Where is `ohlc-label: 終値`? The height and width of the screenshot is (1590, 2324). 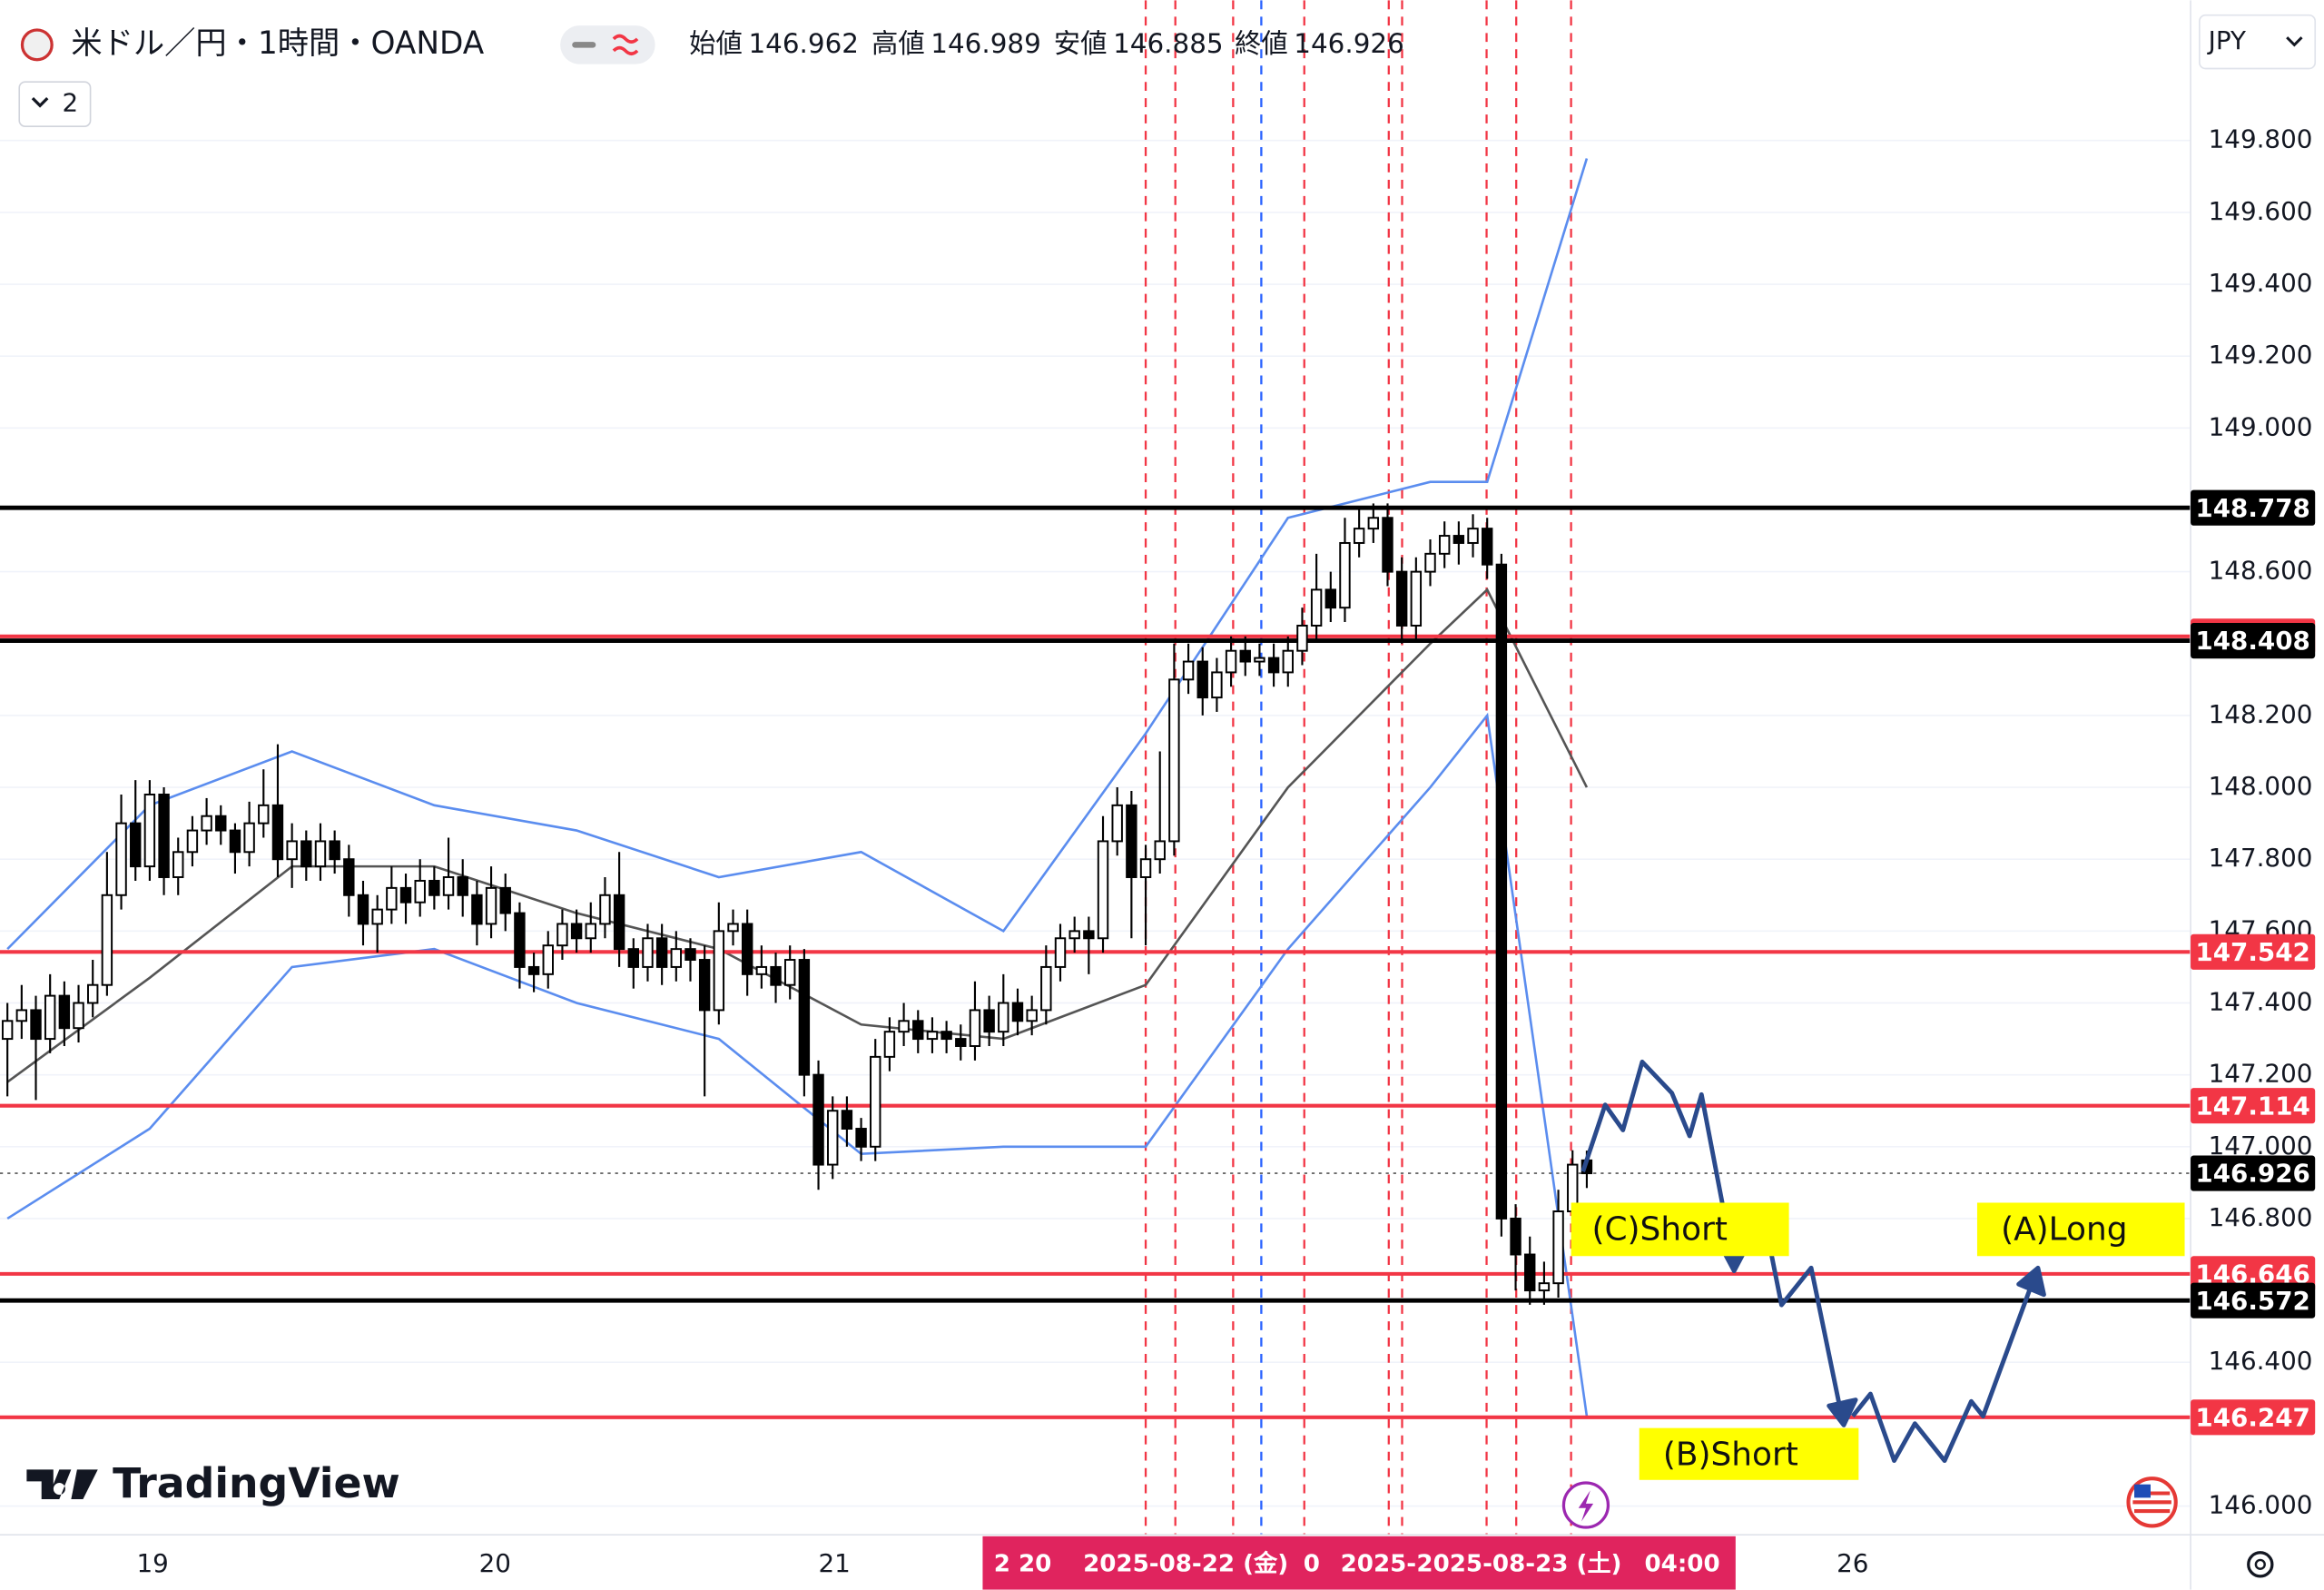 ohlc-label: 終値 is located at coordinates (1261, 44).